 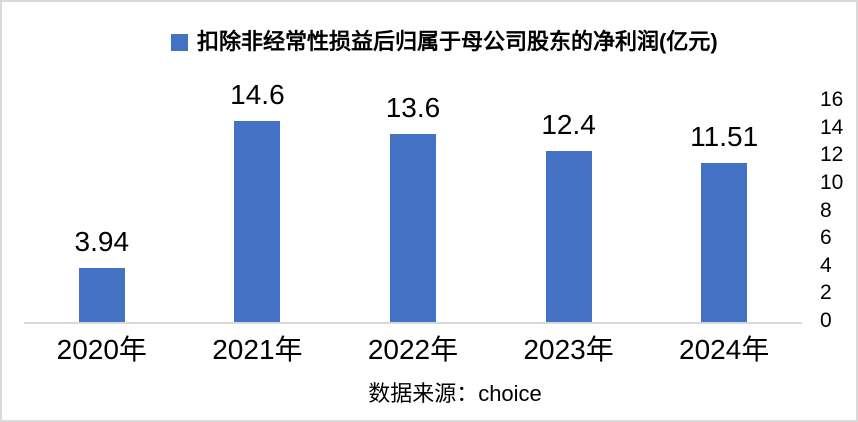 I want to click on x-axis-label: 2024年, so click(x=724, y=349).